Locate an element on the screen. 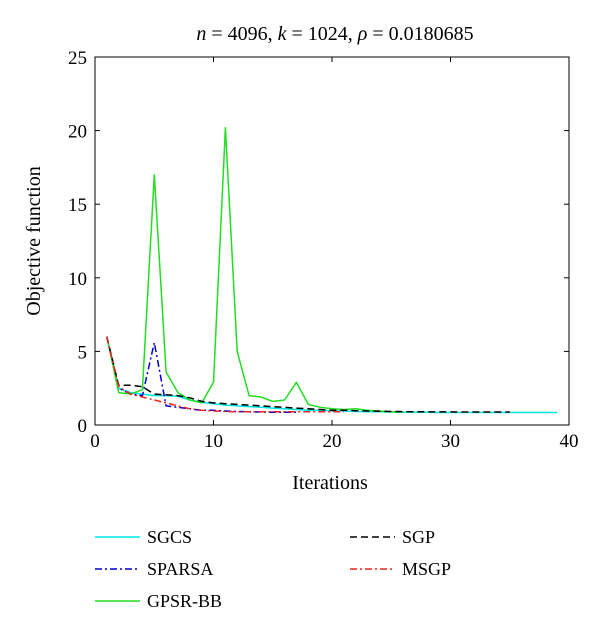 This screenshot has width=600, height=632. legend-label-sgp: SGP is located at coordinates (418, 537).